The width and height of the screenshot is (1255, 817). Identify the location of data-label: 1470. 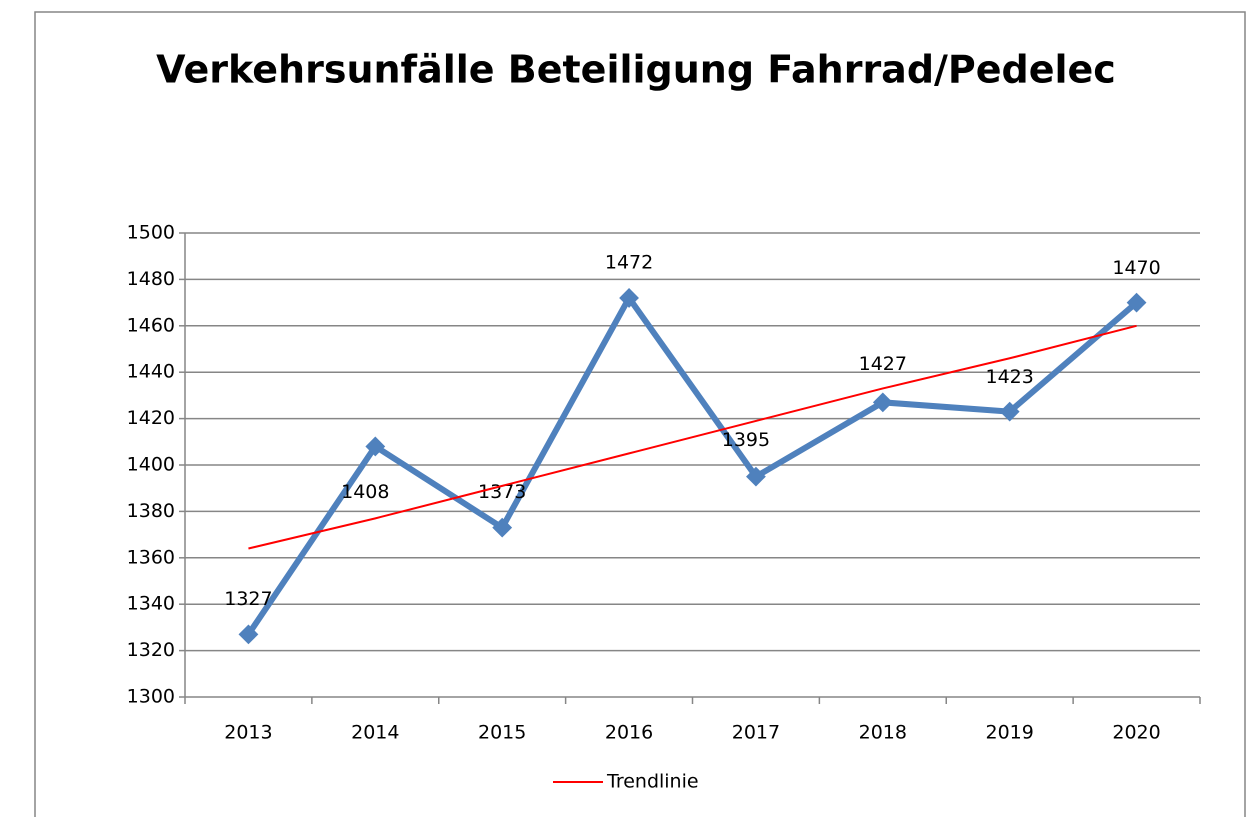
(1136, 268).